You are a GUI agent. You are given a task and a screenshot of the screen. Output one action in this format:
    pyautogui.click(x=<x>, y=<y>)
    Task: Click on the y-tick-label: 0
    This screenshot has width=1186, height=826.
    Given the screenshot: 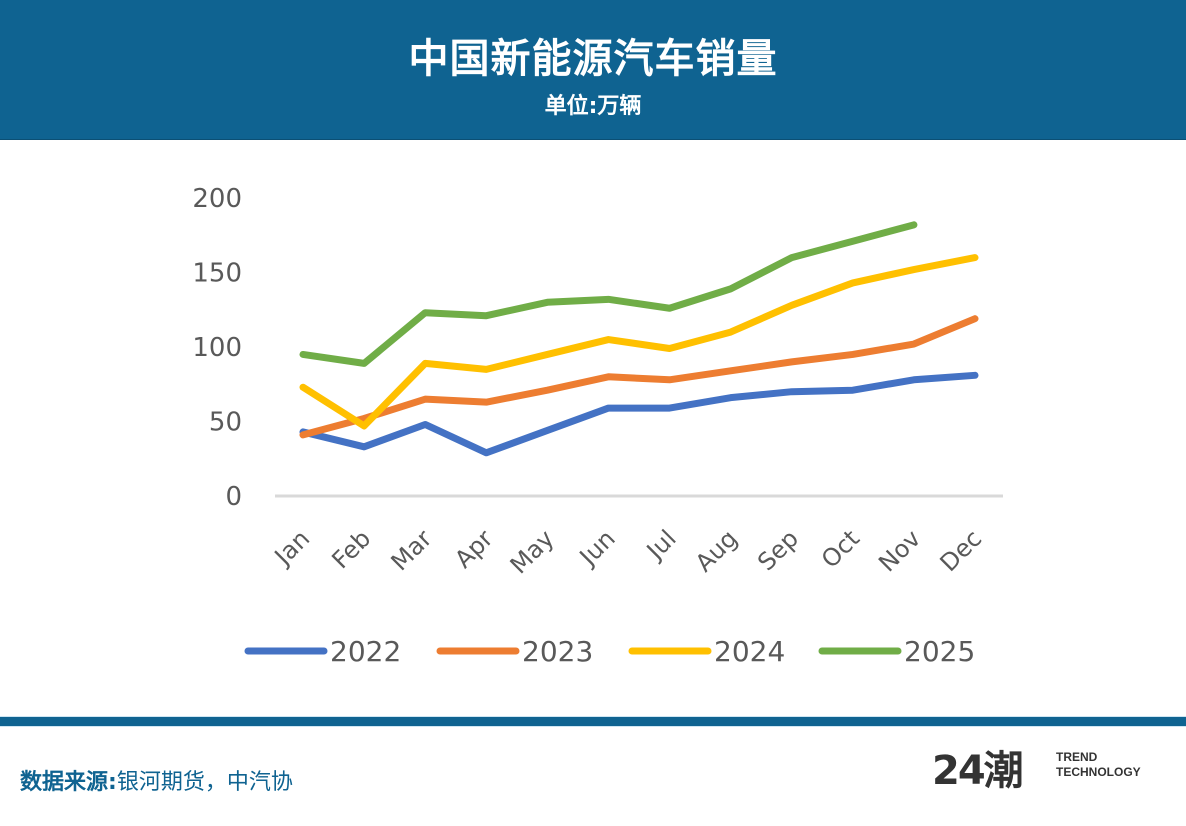 What is the action you would take?
    pyautogui.click(x=233, y=497)
    